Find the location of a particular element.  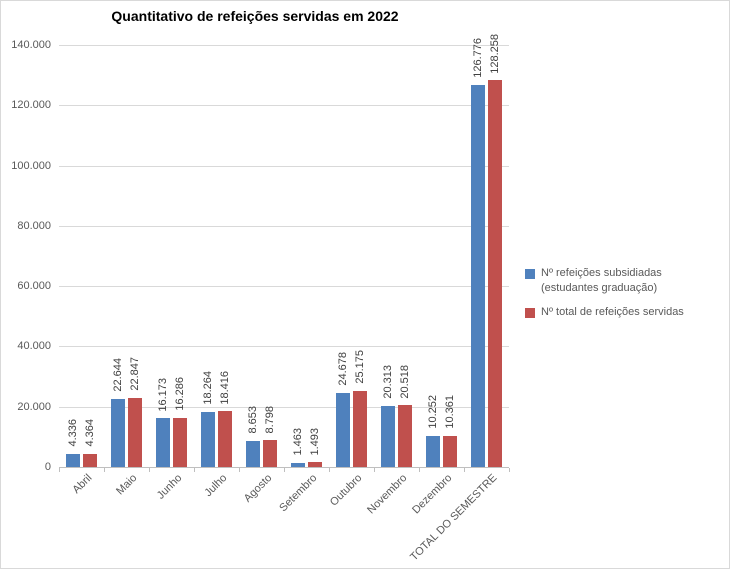

bar-series2-outubro is located at coordinates (360, 429).